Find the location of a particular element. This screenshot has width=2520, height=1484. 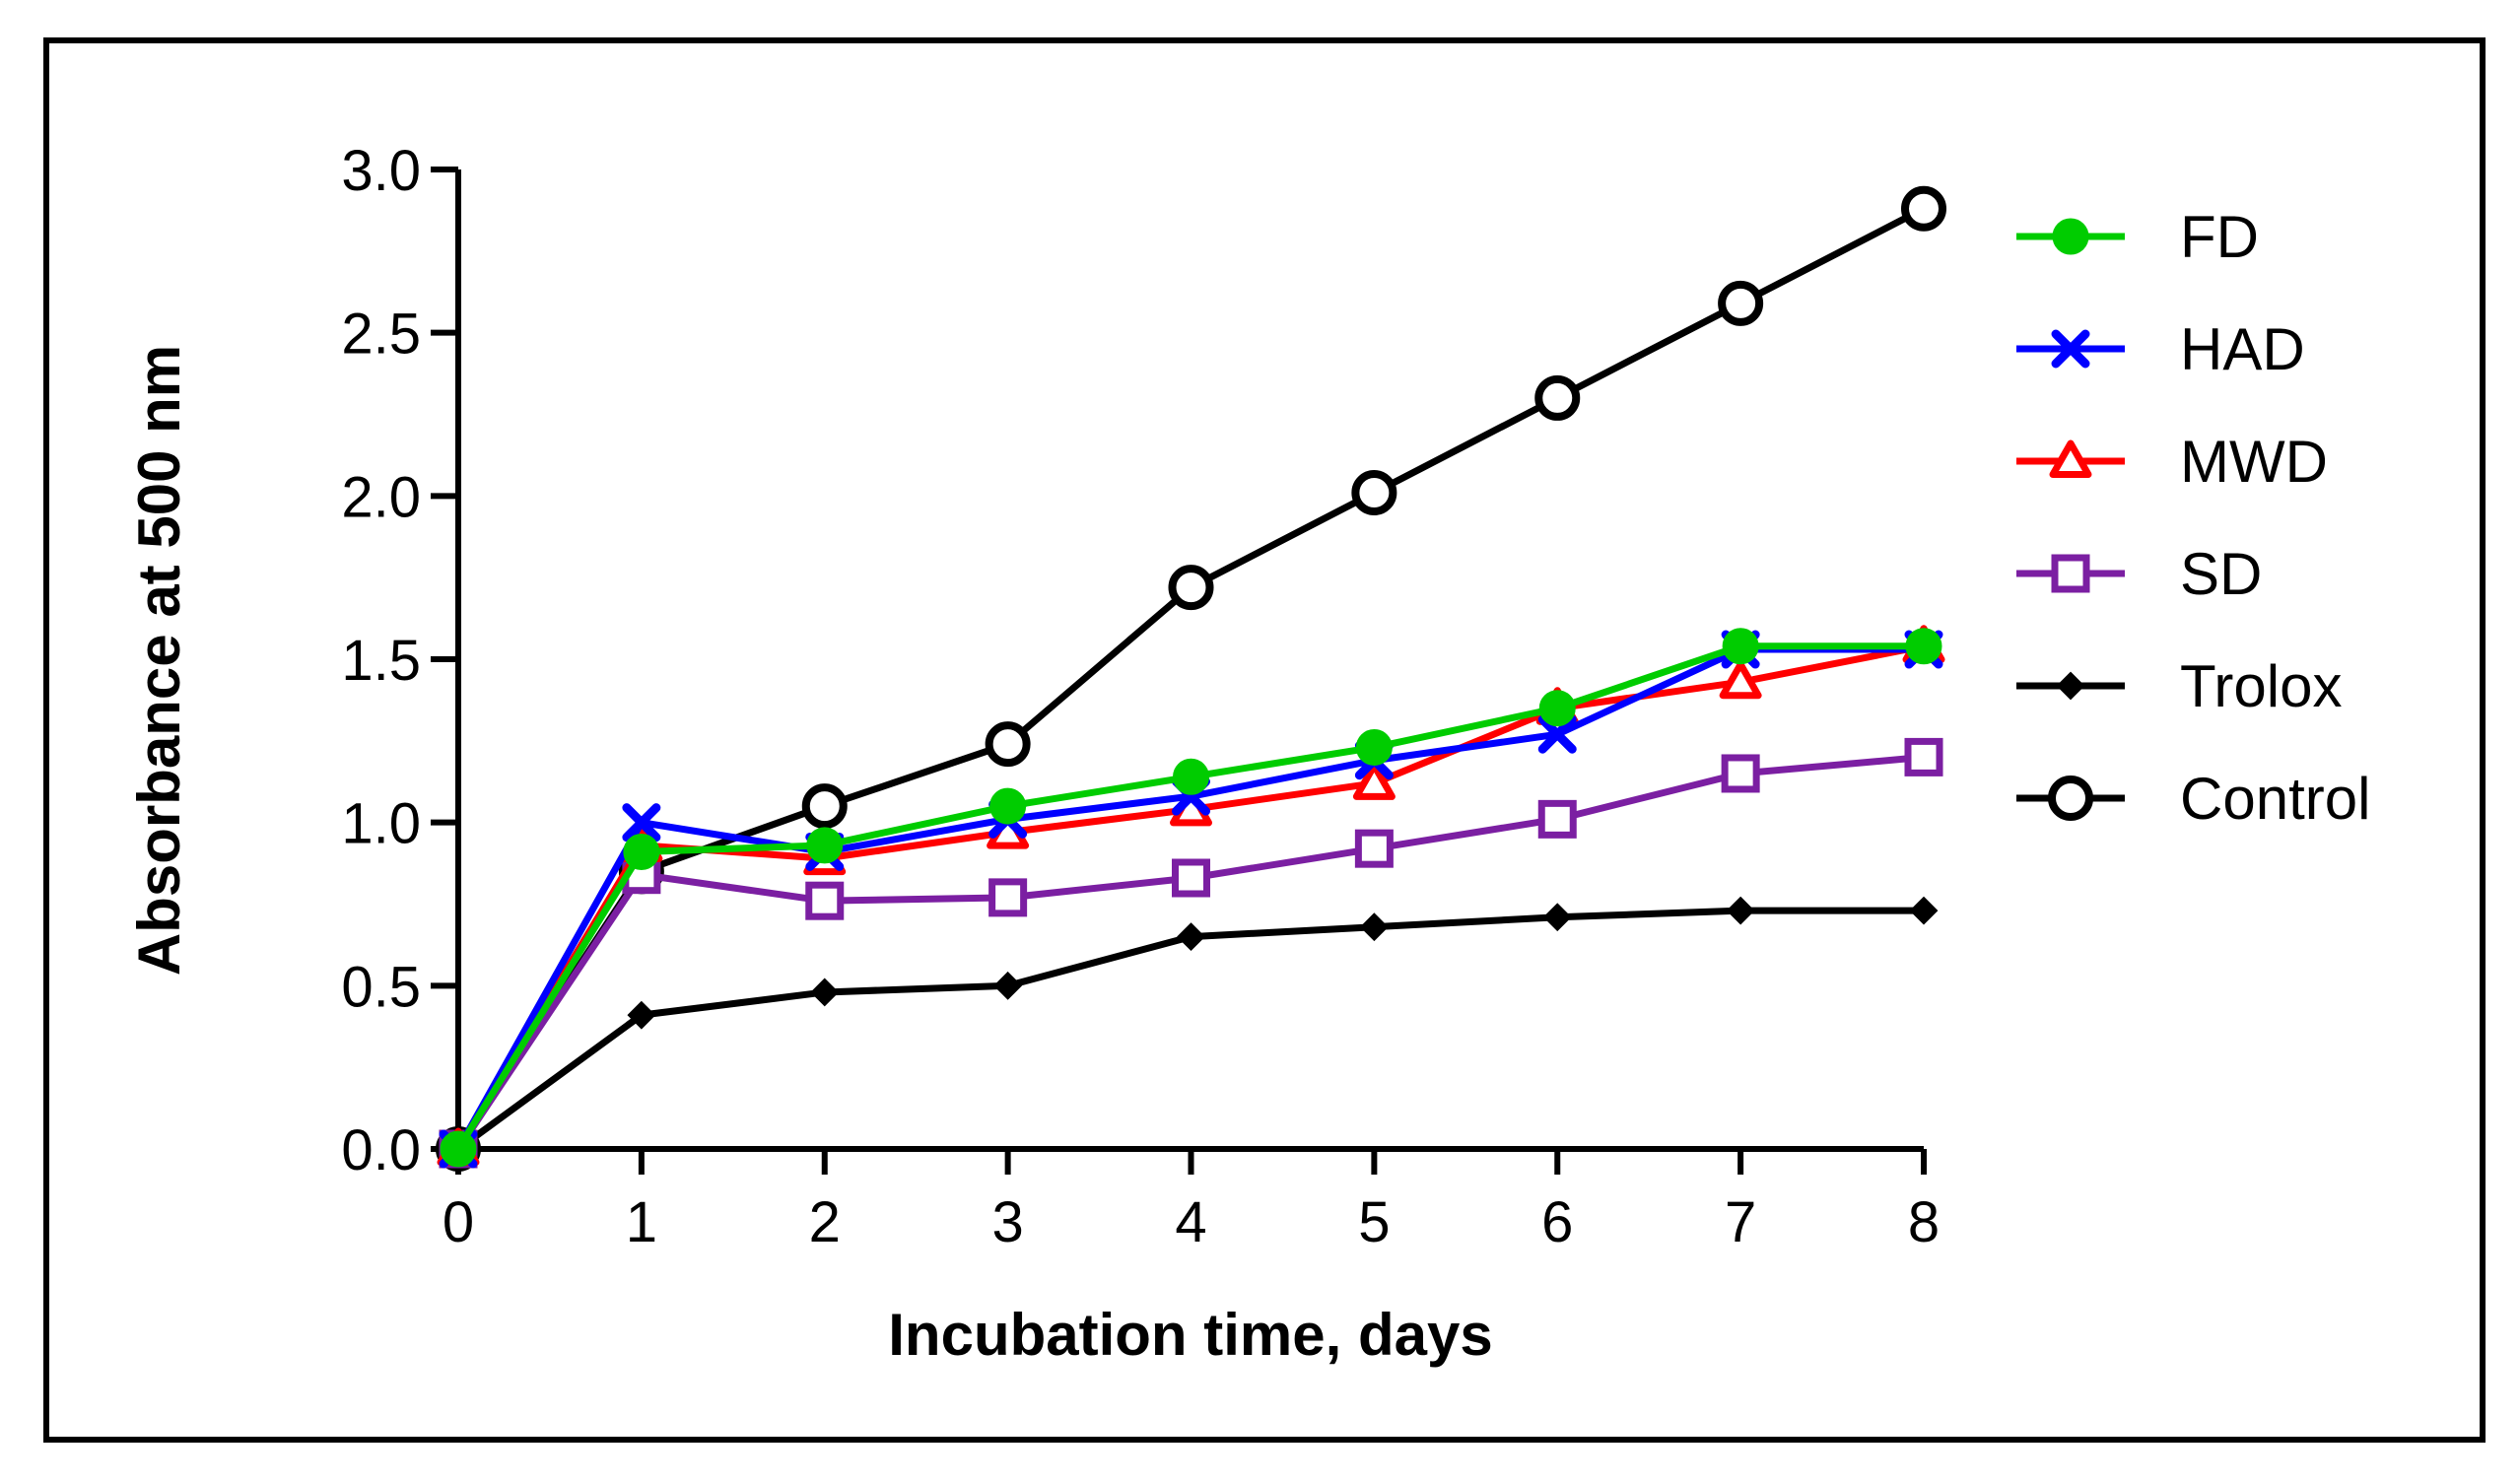

x-tick-label: 6 is located at coordinates (1557, 1222).